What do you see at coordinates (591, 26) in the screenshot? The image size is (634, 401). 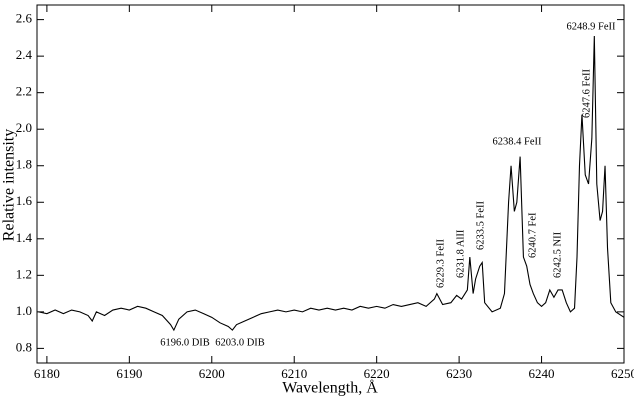 I see `annotation: 6248.9 FeII` at bounding box center [591, 26].